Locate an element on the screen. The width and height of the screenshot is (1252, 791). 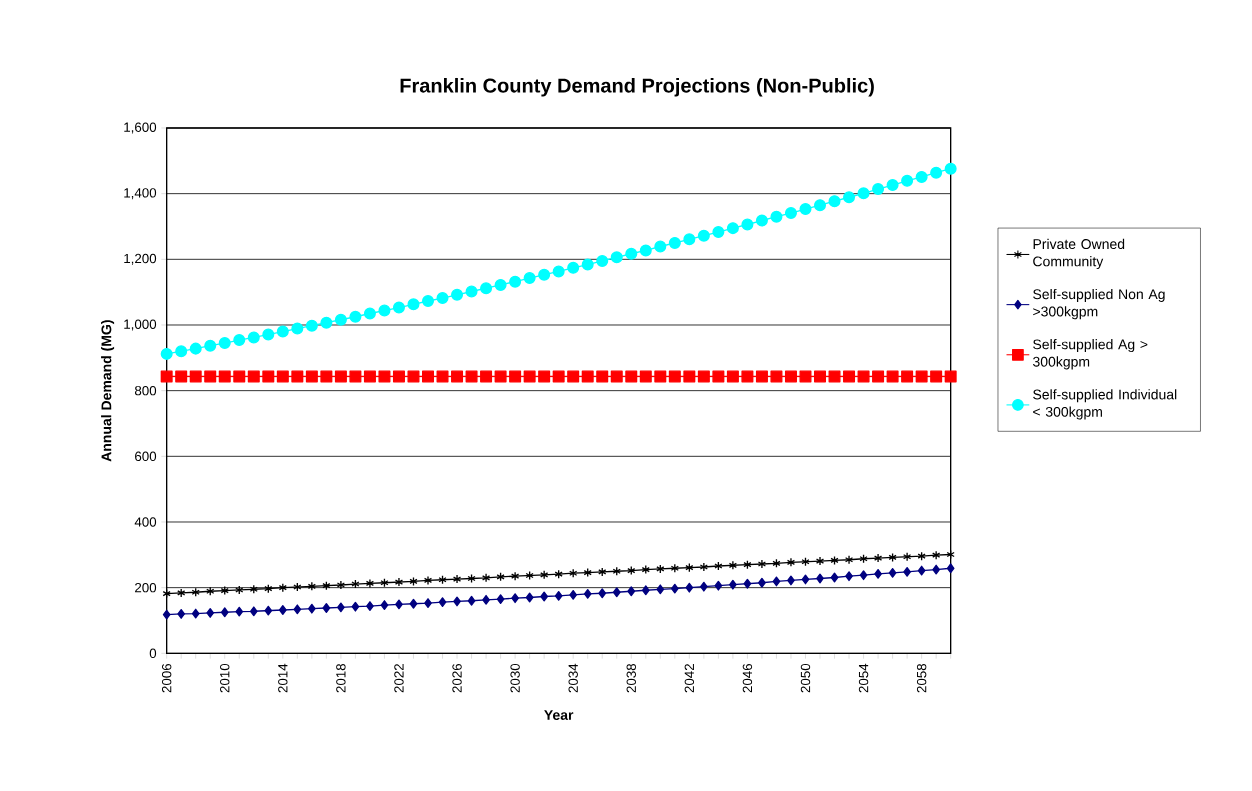
x-tick-label: 2006 is located at coordinates (166, 678).